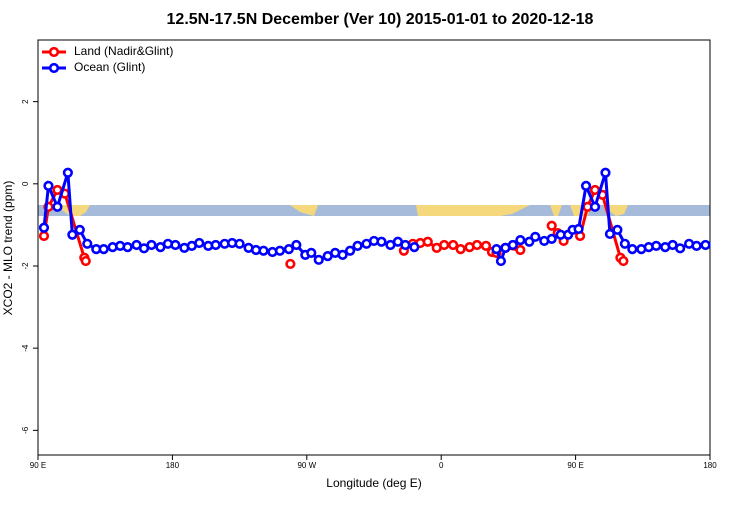 The width and height of the screenshot is (750, 505). What do you see at coordinates (373, 483) in the screenshot?
I see `x-axis-label: Longitude (deg E)` at bounding box center [373, 483].